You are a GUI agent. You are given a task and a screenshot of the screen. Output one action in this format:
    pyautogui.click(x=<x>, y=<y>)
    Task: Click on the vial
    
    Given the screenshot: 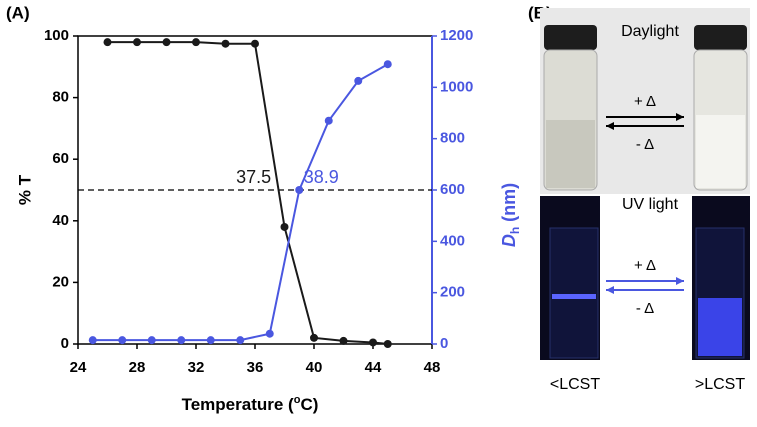 What is the action you would take?
    pyautogui.click(x=574, y=293)
    